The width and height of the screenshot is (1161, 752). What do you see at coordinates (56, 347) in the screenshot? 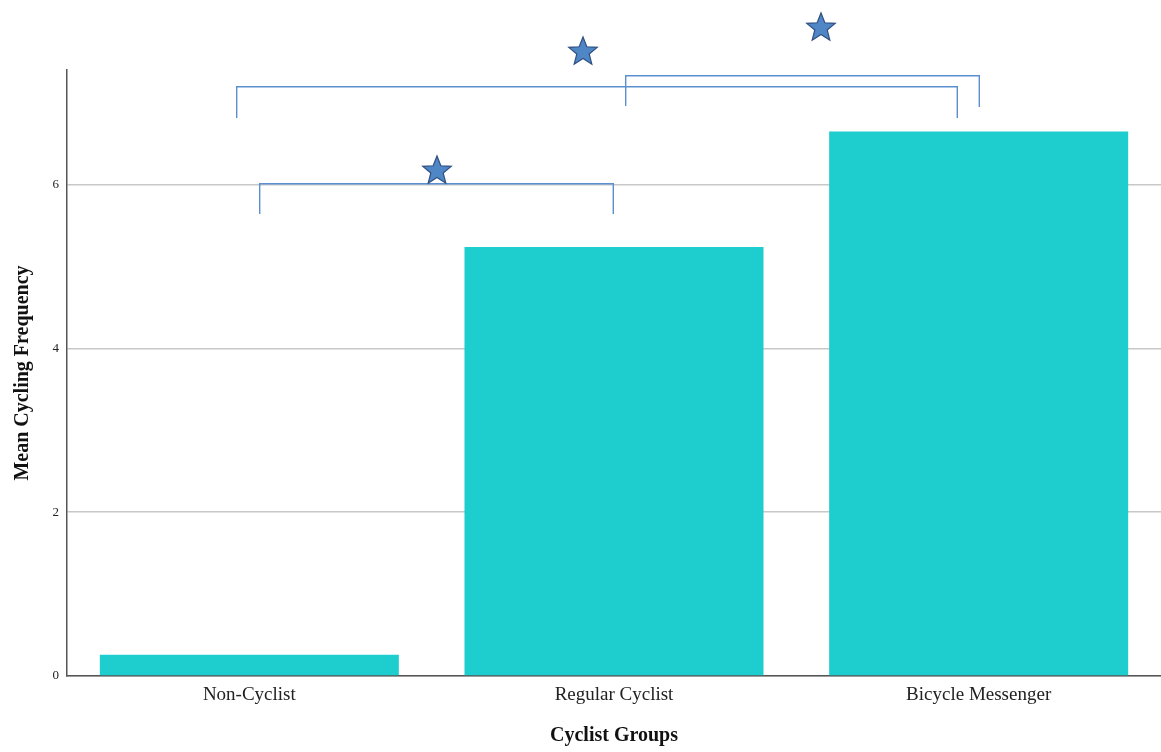
I see `y-tick-label: 4` at bounding box center [56, 347].